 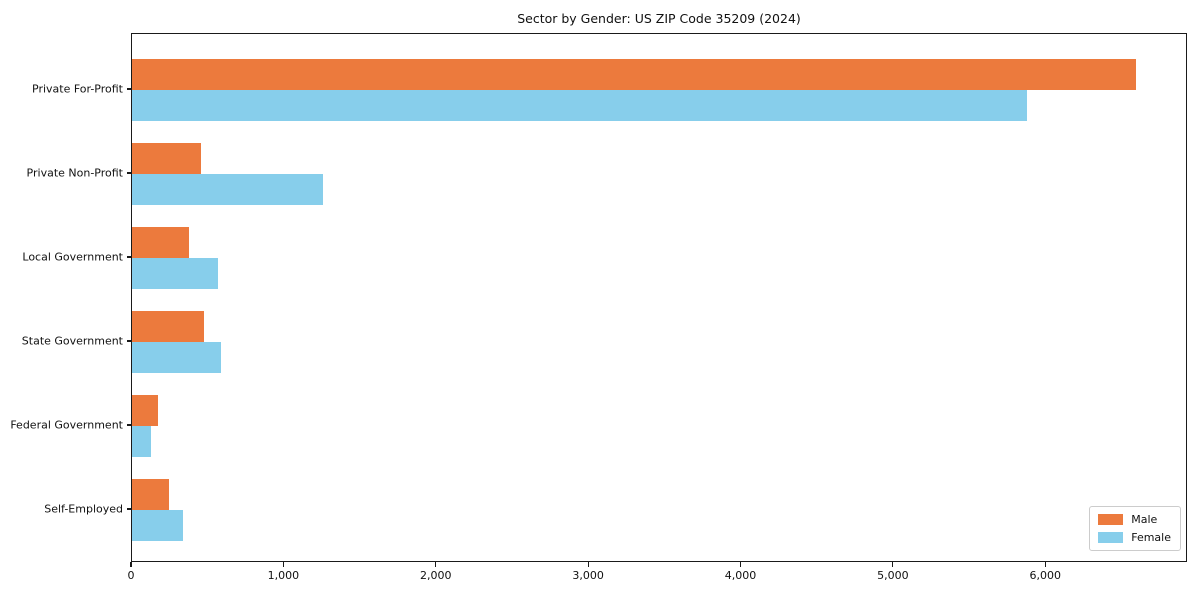 What do you see at coordinates (588, 575) in the screenshot?
I see `x-tick-label: 3,000` at bounding box center [588, 575].